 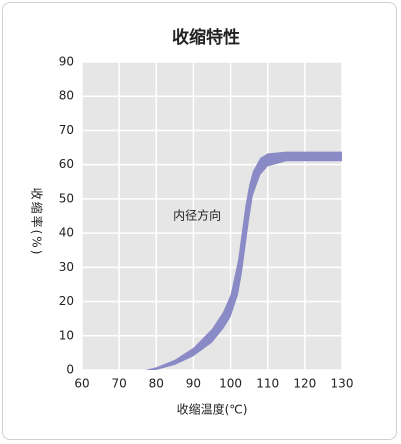 I want to click on y-tick-label: 50, so click(x=66, y=198).